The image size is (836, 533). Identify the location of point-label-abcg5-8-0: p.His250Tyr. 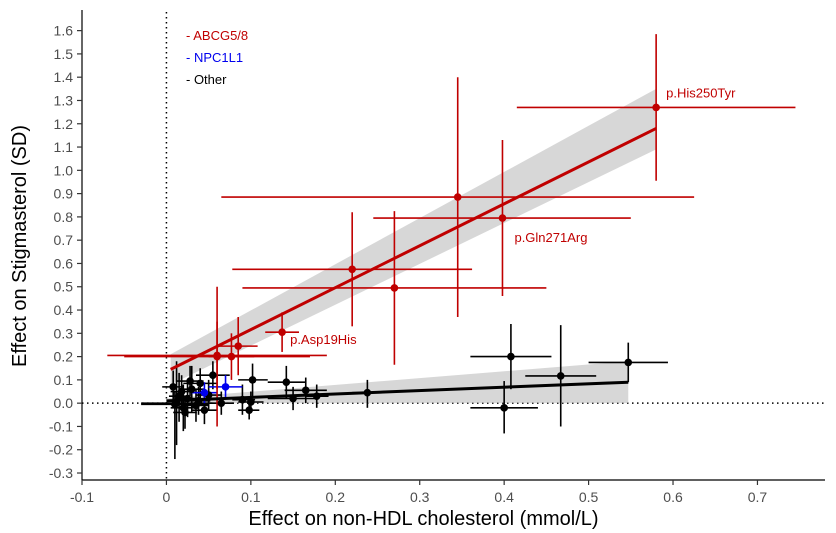
(701, 92).